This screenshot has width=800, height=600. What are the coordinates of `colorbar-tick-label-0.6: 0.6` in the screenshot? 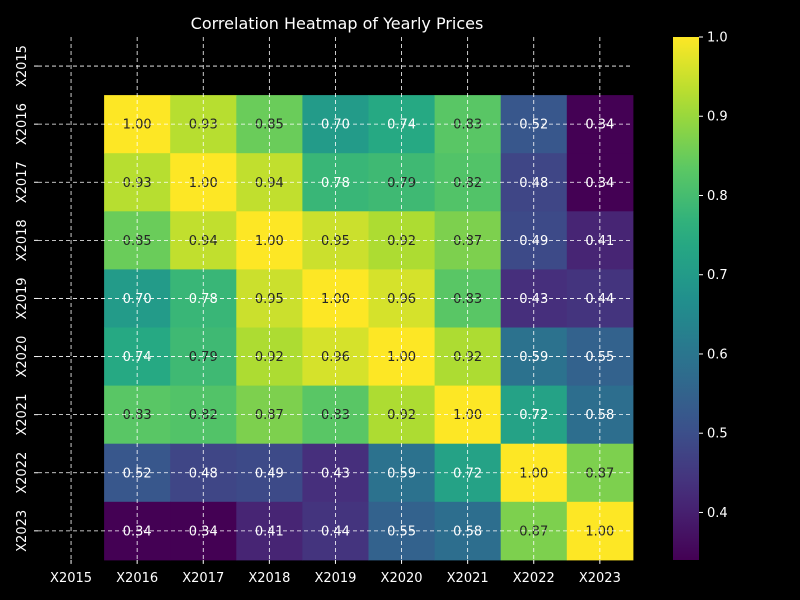 It's located at (717, 354).